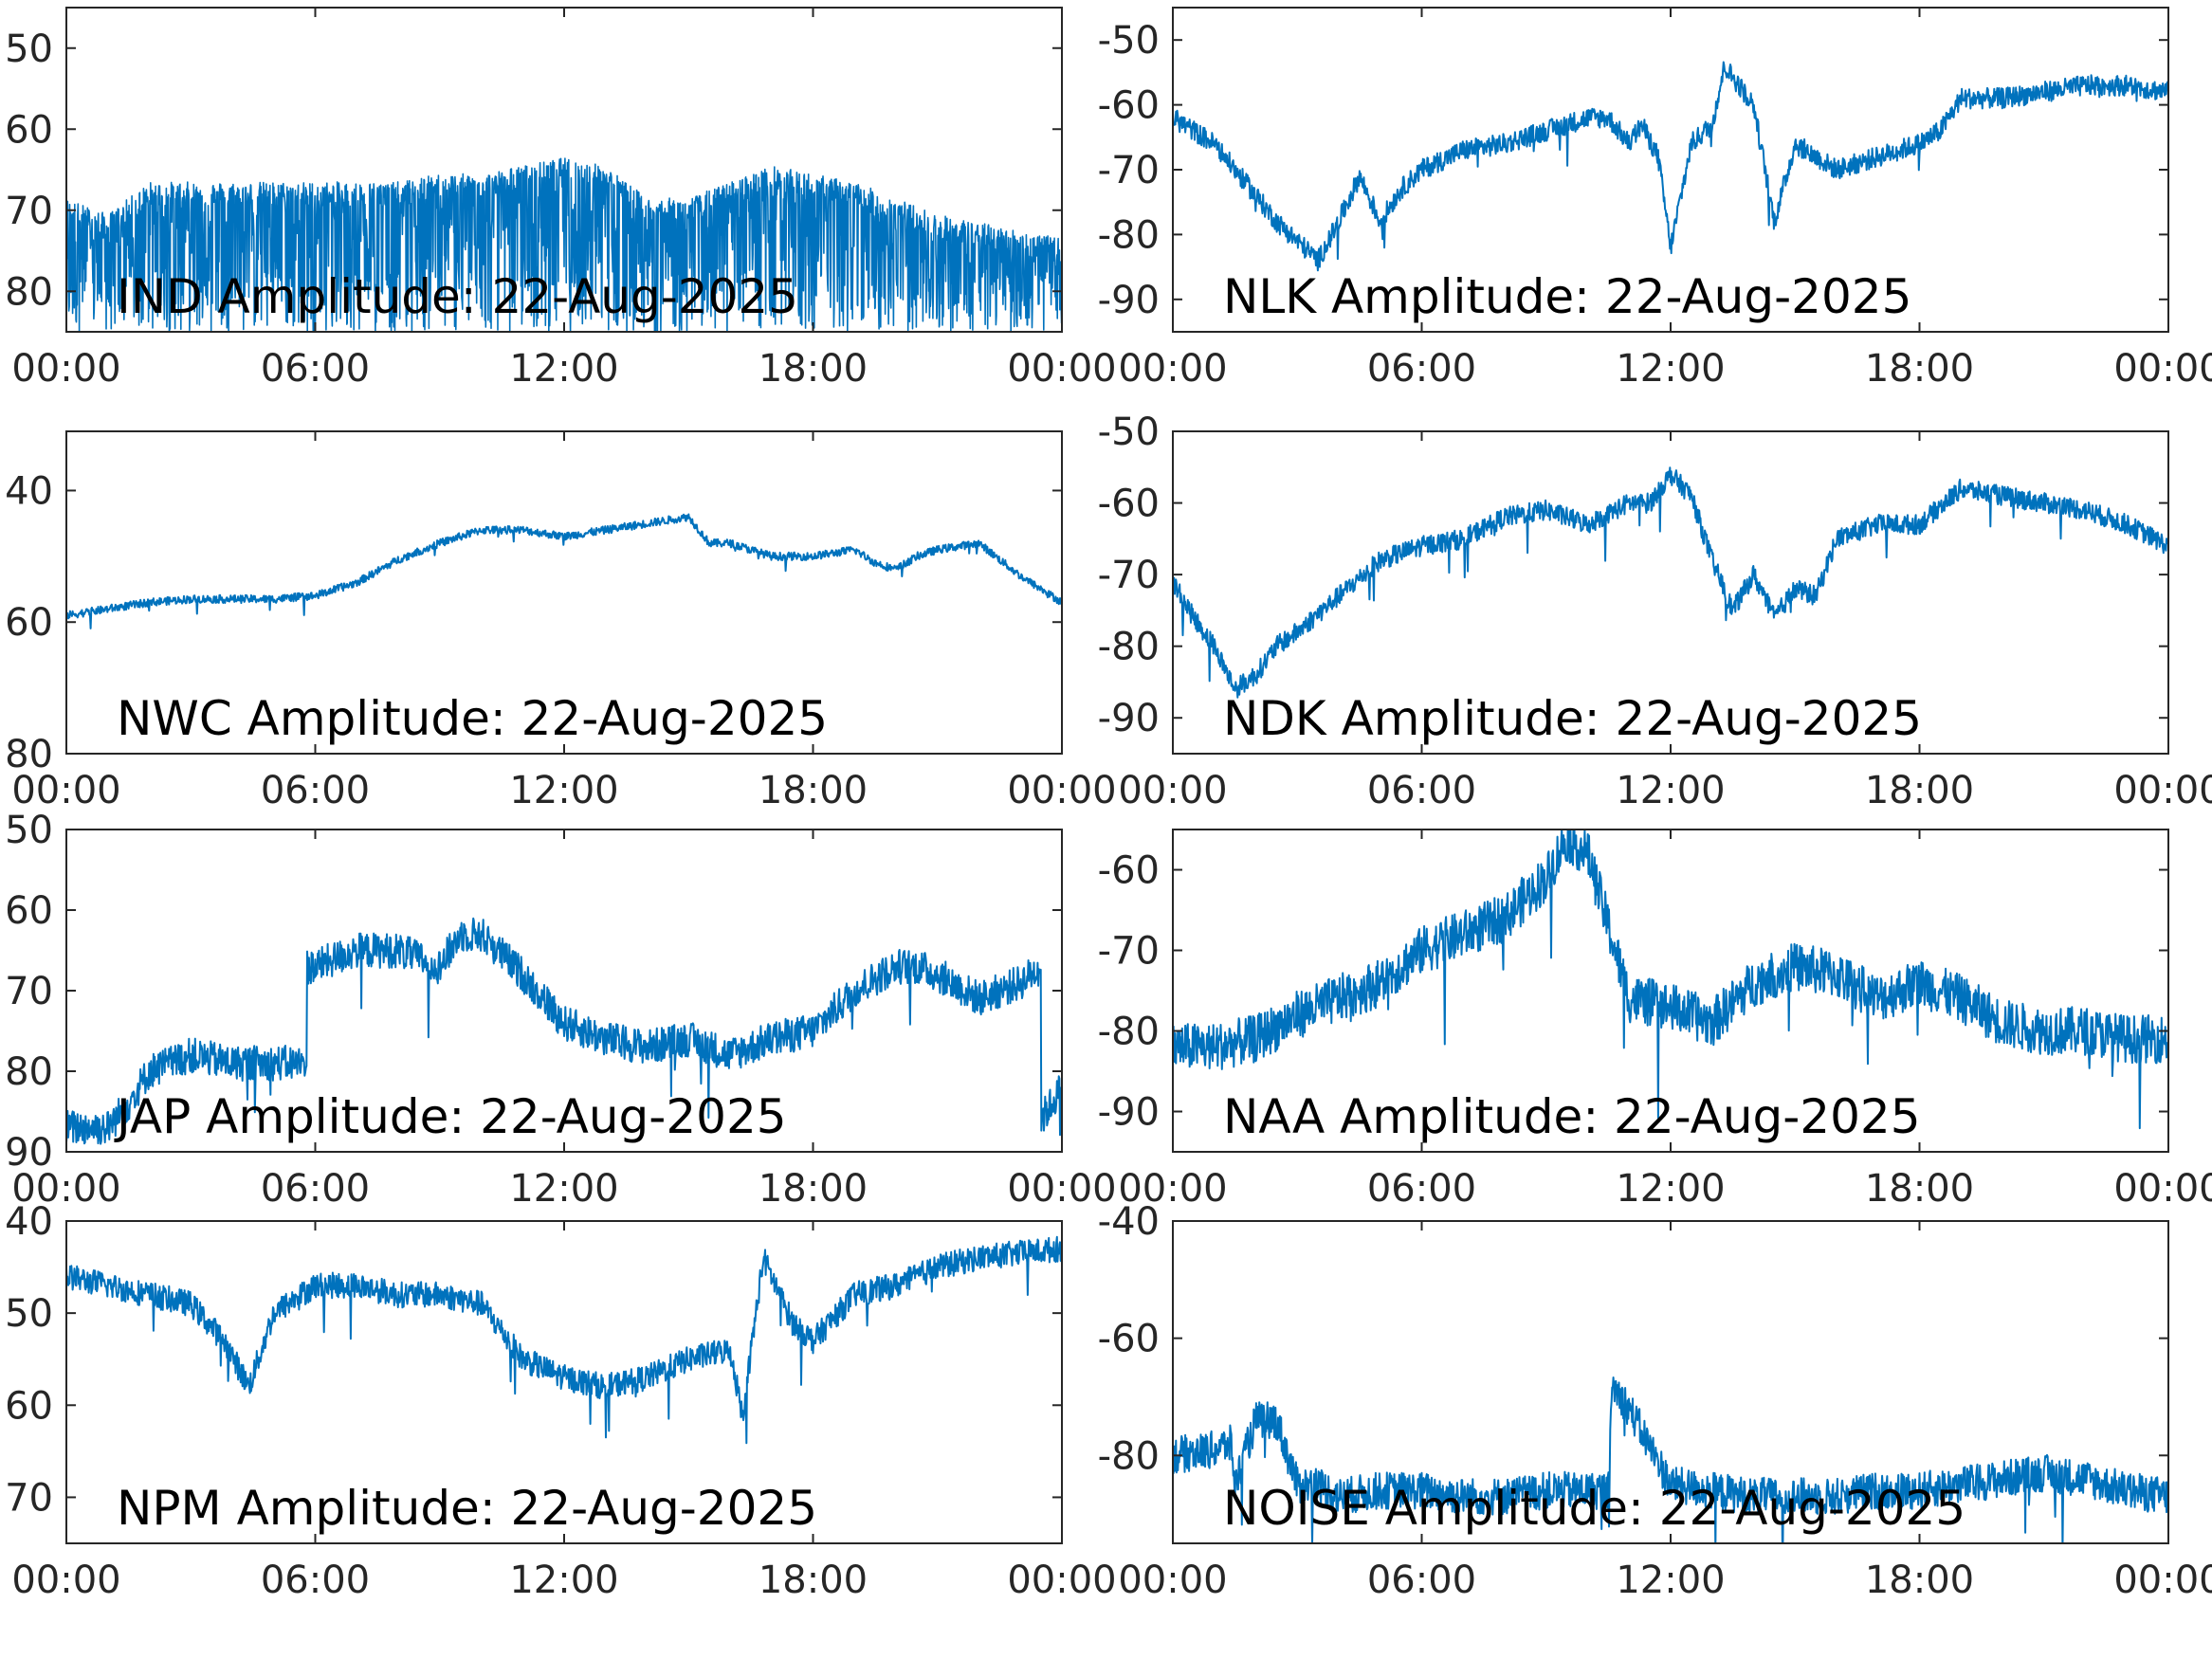  What do you see at coordinates (1594, 1508) in the screenshot?
I see `panel-title: NOISE Amplitude: 22-Aug-2025` at bounding box center [1594, 1508].